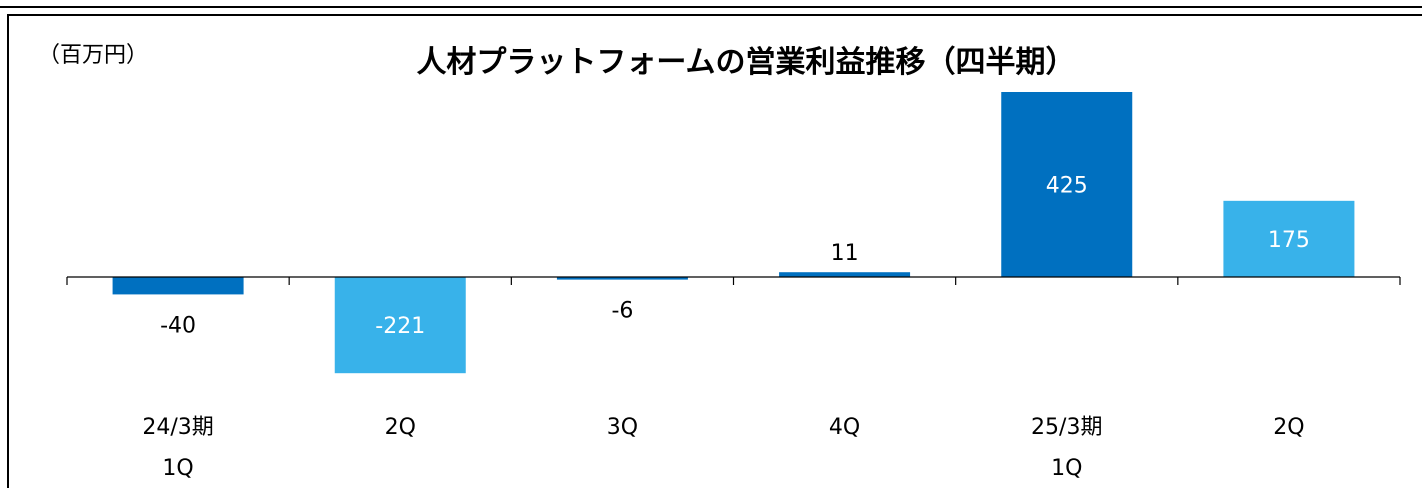 This screenshot has width=1422, height=488. Describe the element at coordinates (177, 427) in the screenshot. I see `category-label-1: 24/3期` at that location.